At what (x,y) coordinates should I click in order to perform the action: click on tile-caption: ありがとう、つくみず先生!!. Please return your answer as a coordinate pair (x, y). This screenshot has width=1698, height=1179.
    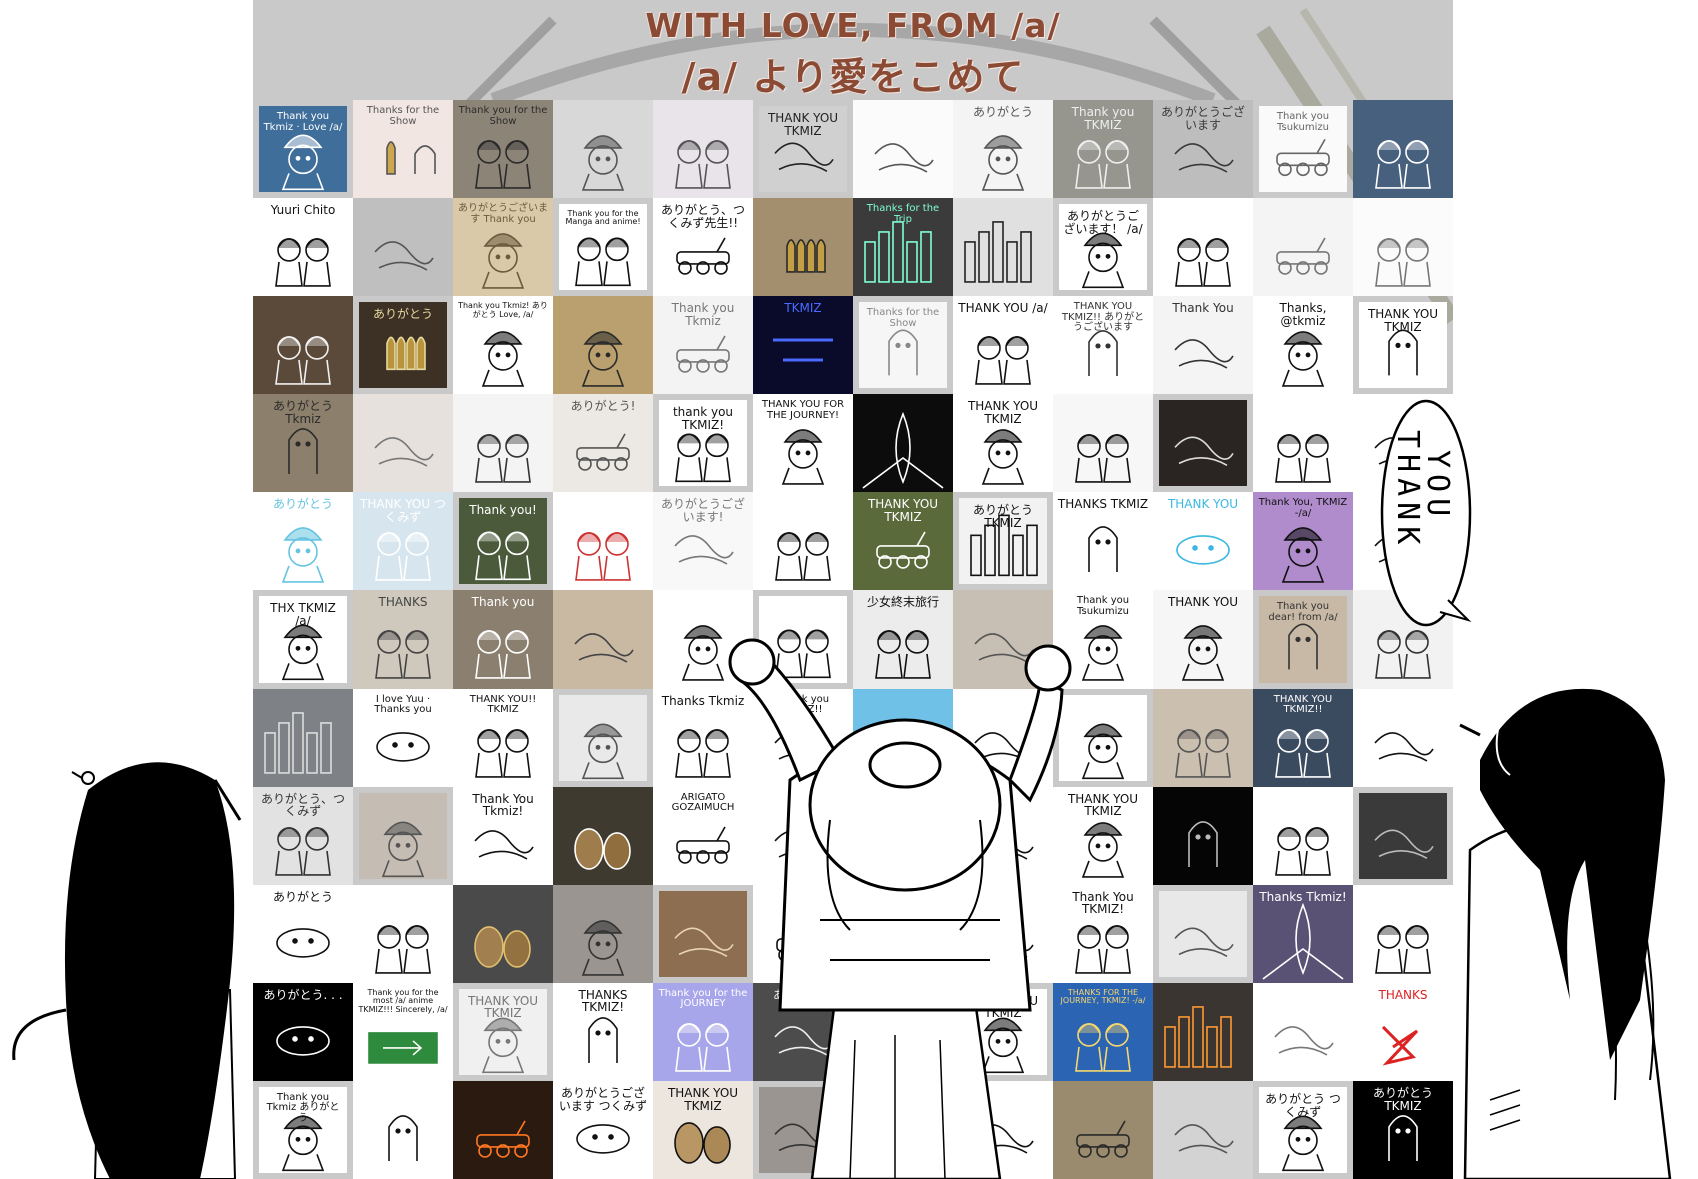
    Looking at the image, I should click on (702, 216).